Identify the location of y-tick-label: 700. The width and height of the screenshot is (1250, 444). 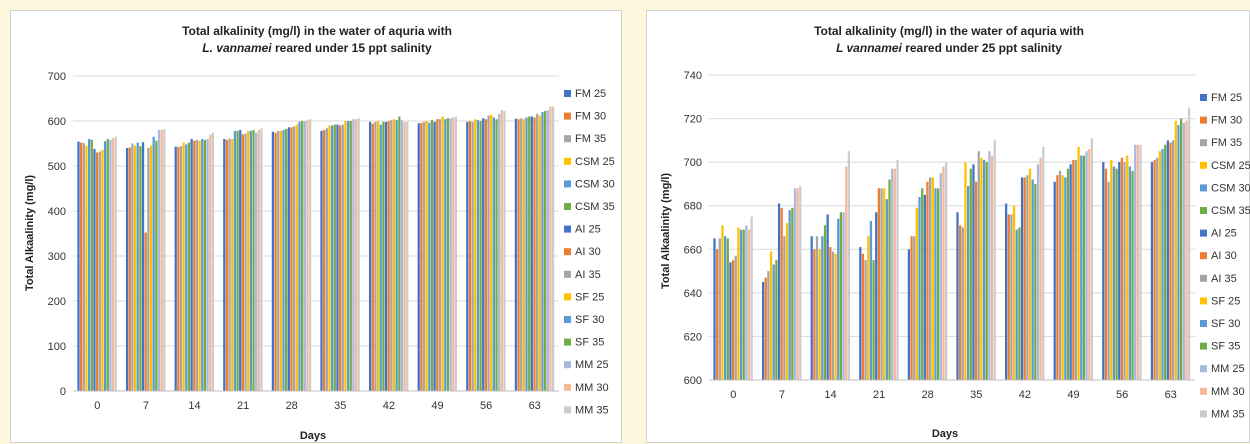
(57, 77).